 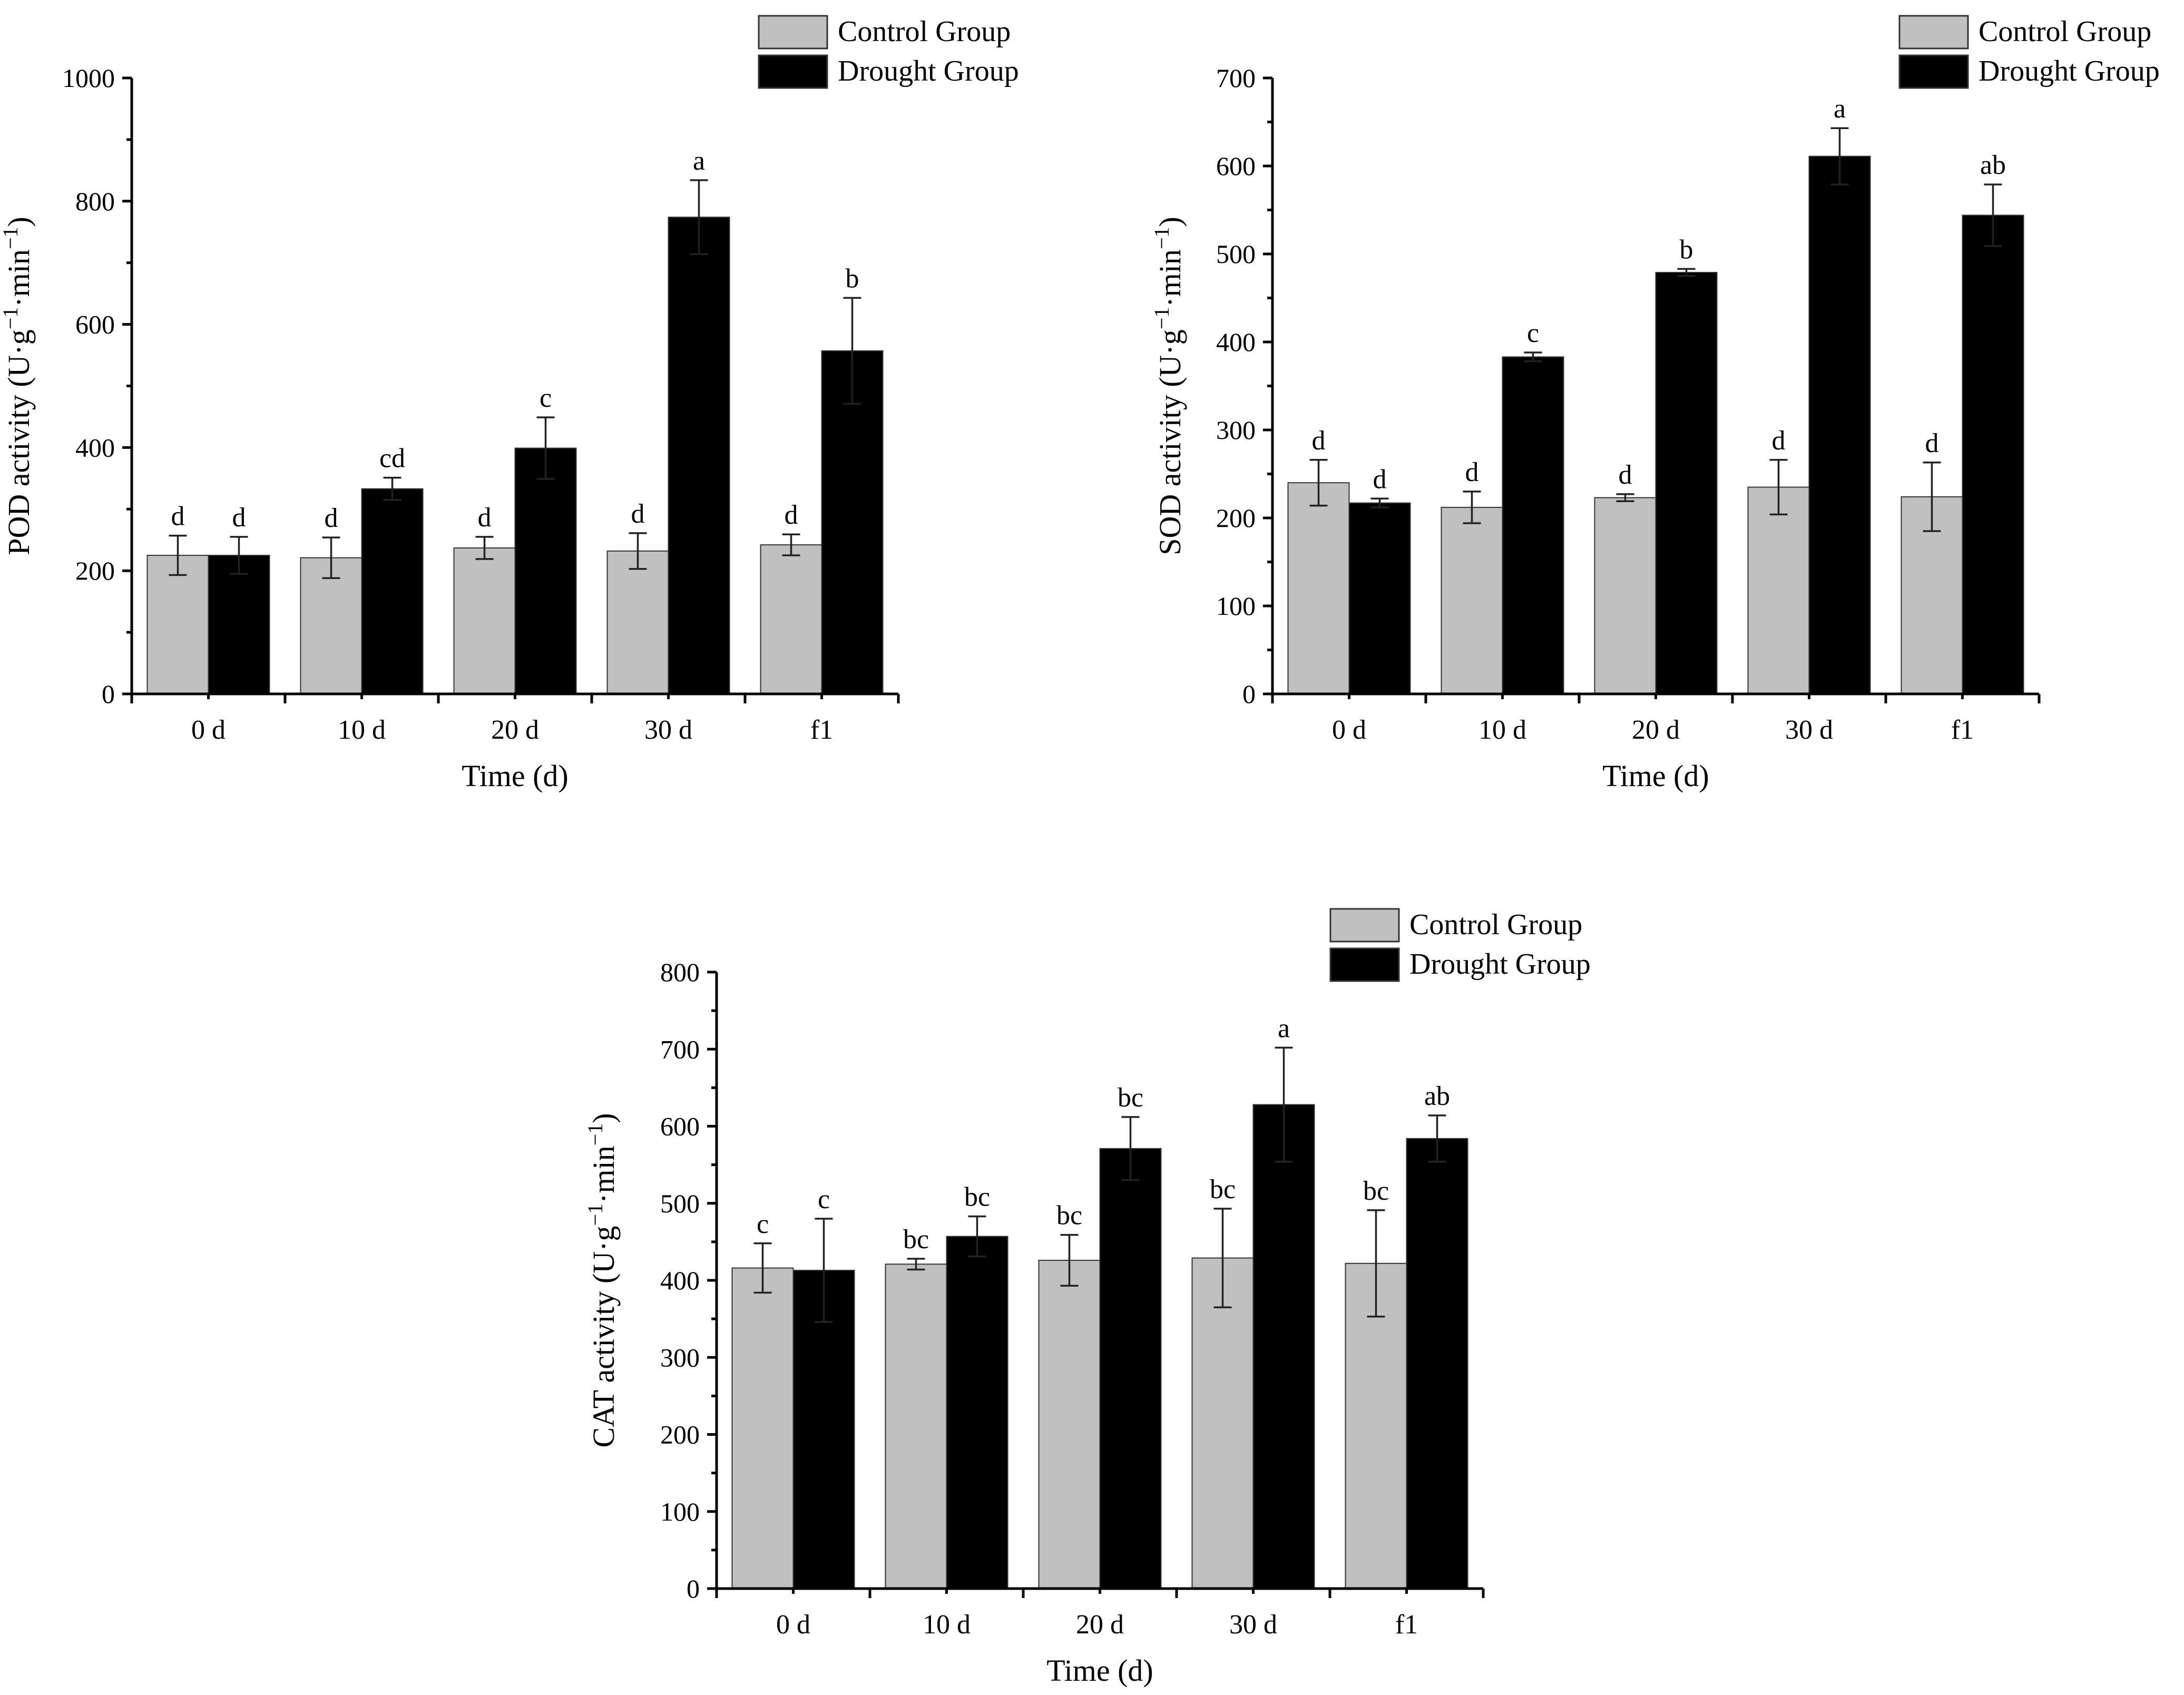 What do you see at coordinates (1169, 386) in the screenshot?
I see `y-axis-title: SOD activity (U·g−1·min−1)` at bounding box center [1169, 386].